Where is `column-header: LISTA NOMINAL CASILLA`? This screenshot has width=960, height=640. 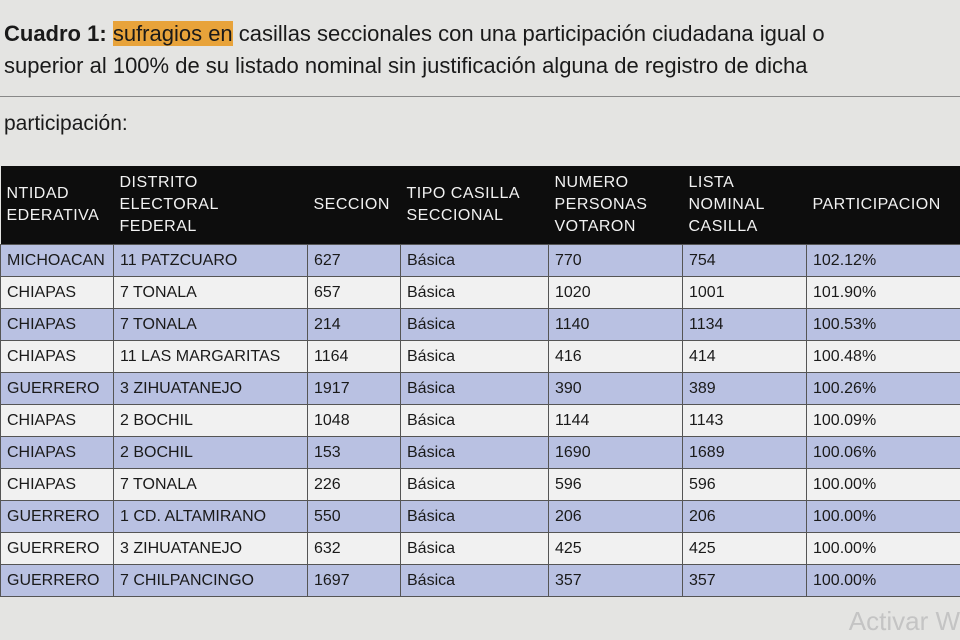
column-header: LISTA NOMINAL CASILLA is located at coordinates (744, 205).